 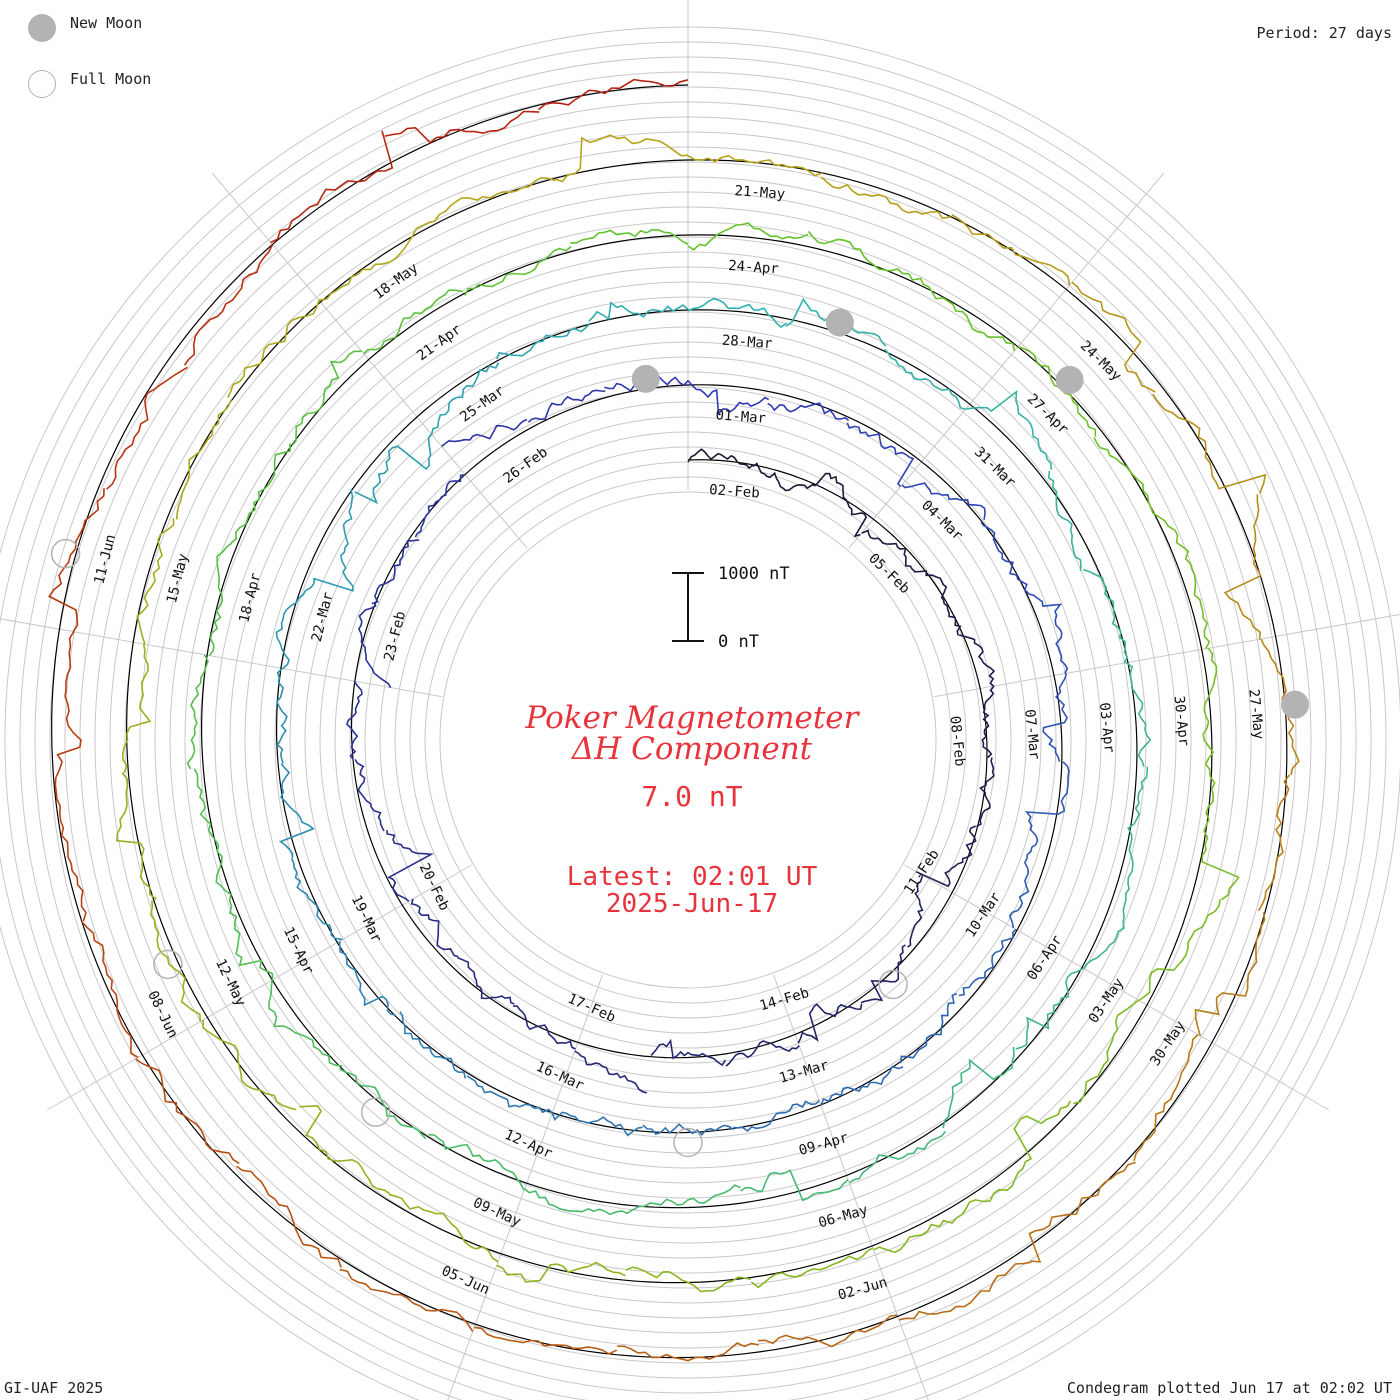 What do you see at coordinates (526, 465) in the screenshot?
I see `date-label: 26-Feb` at bounding box center [526, 465].